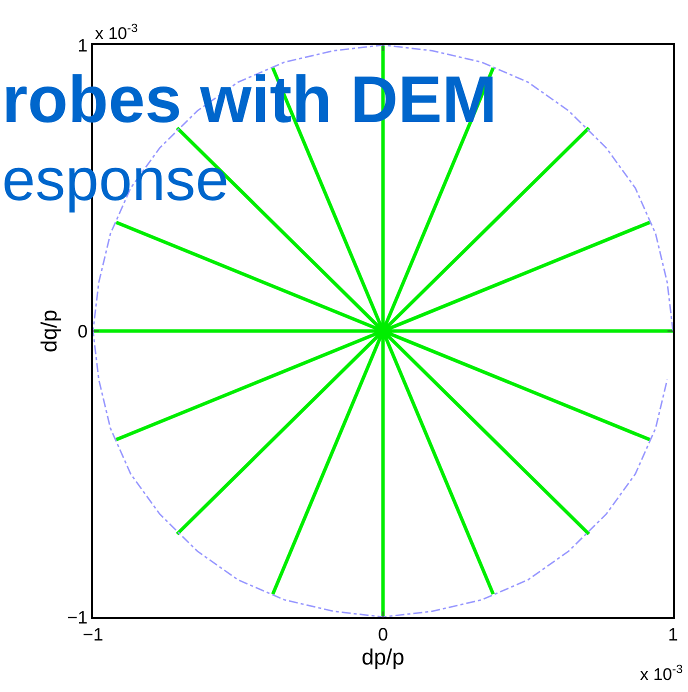  I want to click on x-axis-title: dp/p, so click(383, 657).